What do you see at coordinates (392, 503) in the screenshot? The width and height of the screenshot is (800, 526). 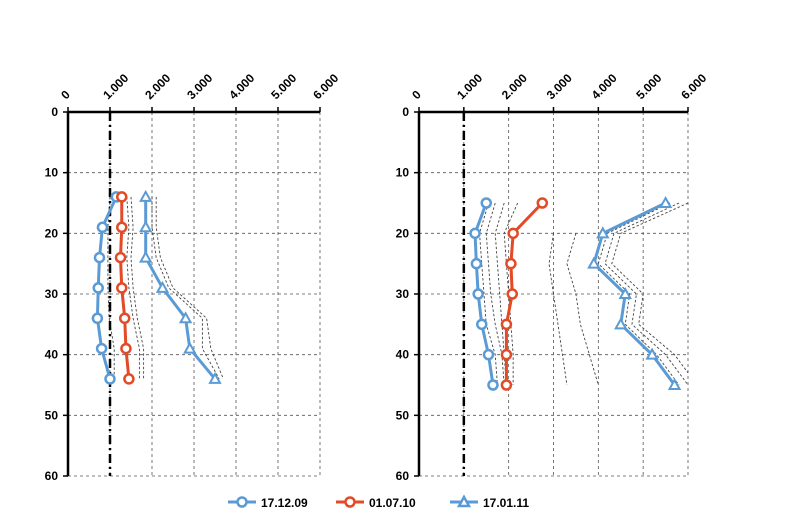 I see `legend-label-2: 01.07.10` at bounding box center [392, 503].